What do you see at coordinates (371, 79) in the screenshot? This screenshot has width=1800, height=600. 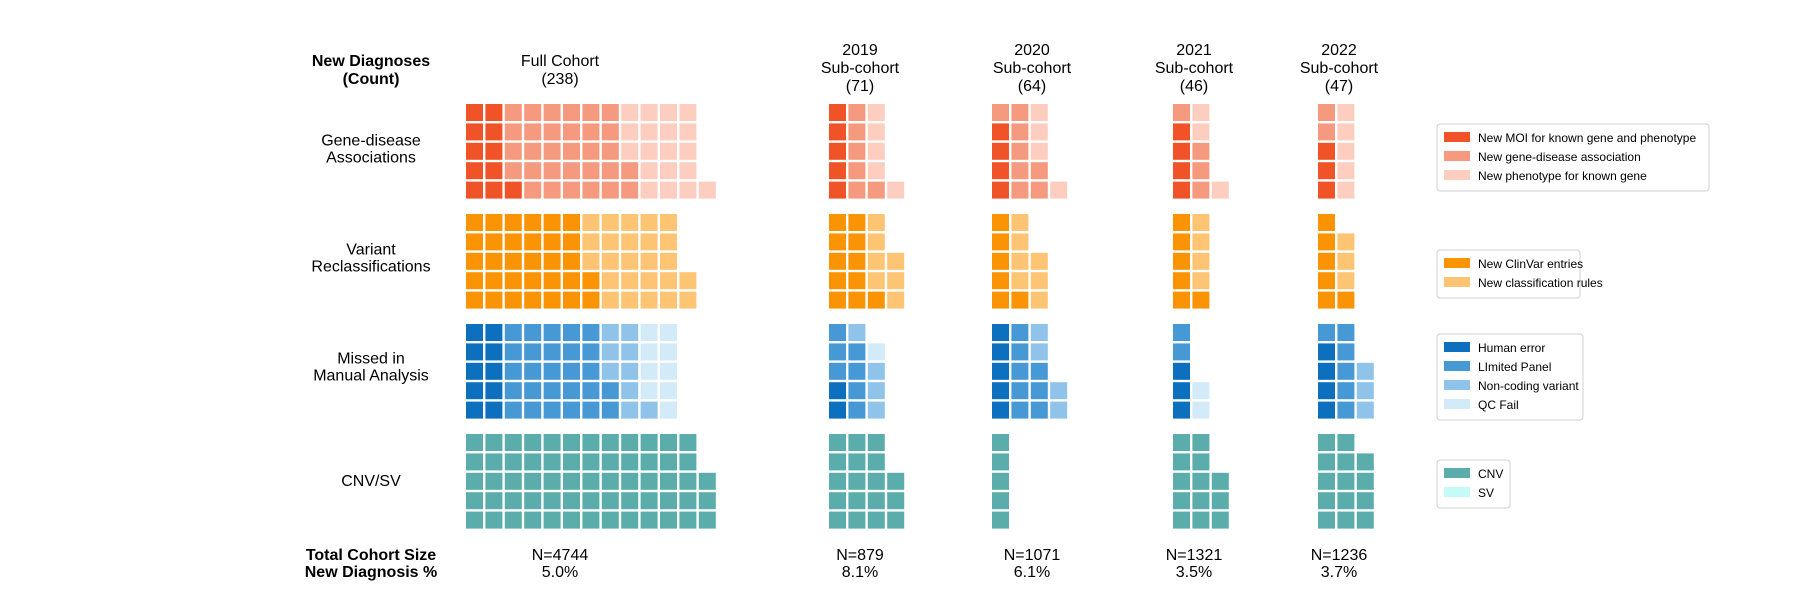 I see `row-header-line2: (Count)` at bounding box center [371, 79].